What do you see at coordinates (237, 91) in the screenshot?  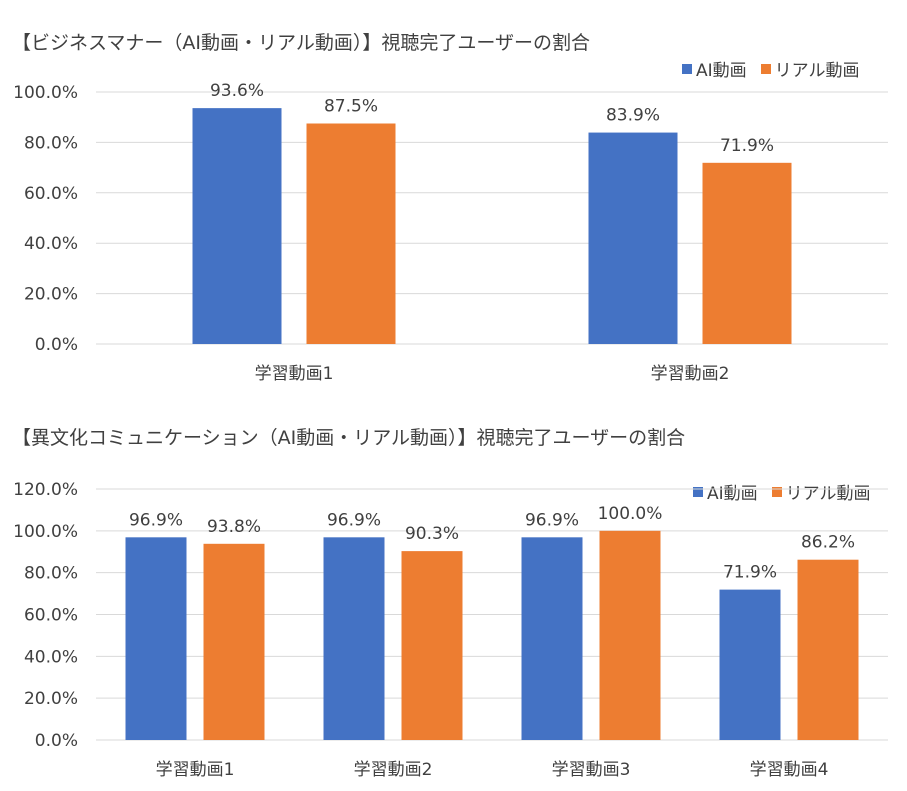 I see `data-label: 93.6%` at bounding box center [237, 91].